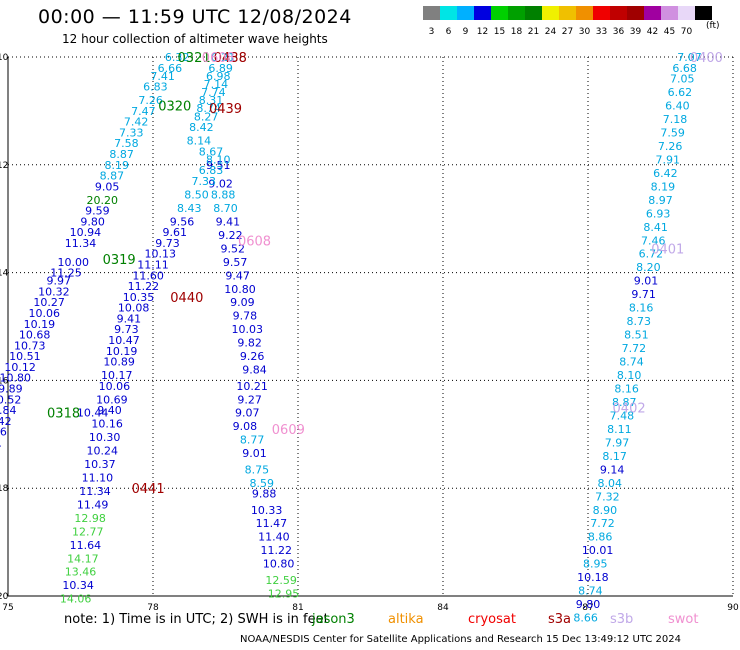  I want to click on wave-height-label: 10.33, so click(267, 510).